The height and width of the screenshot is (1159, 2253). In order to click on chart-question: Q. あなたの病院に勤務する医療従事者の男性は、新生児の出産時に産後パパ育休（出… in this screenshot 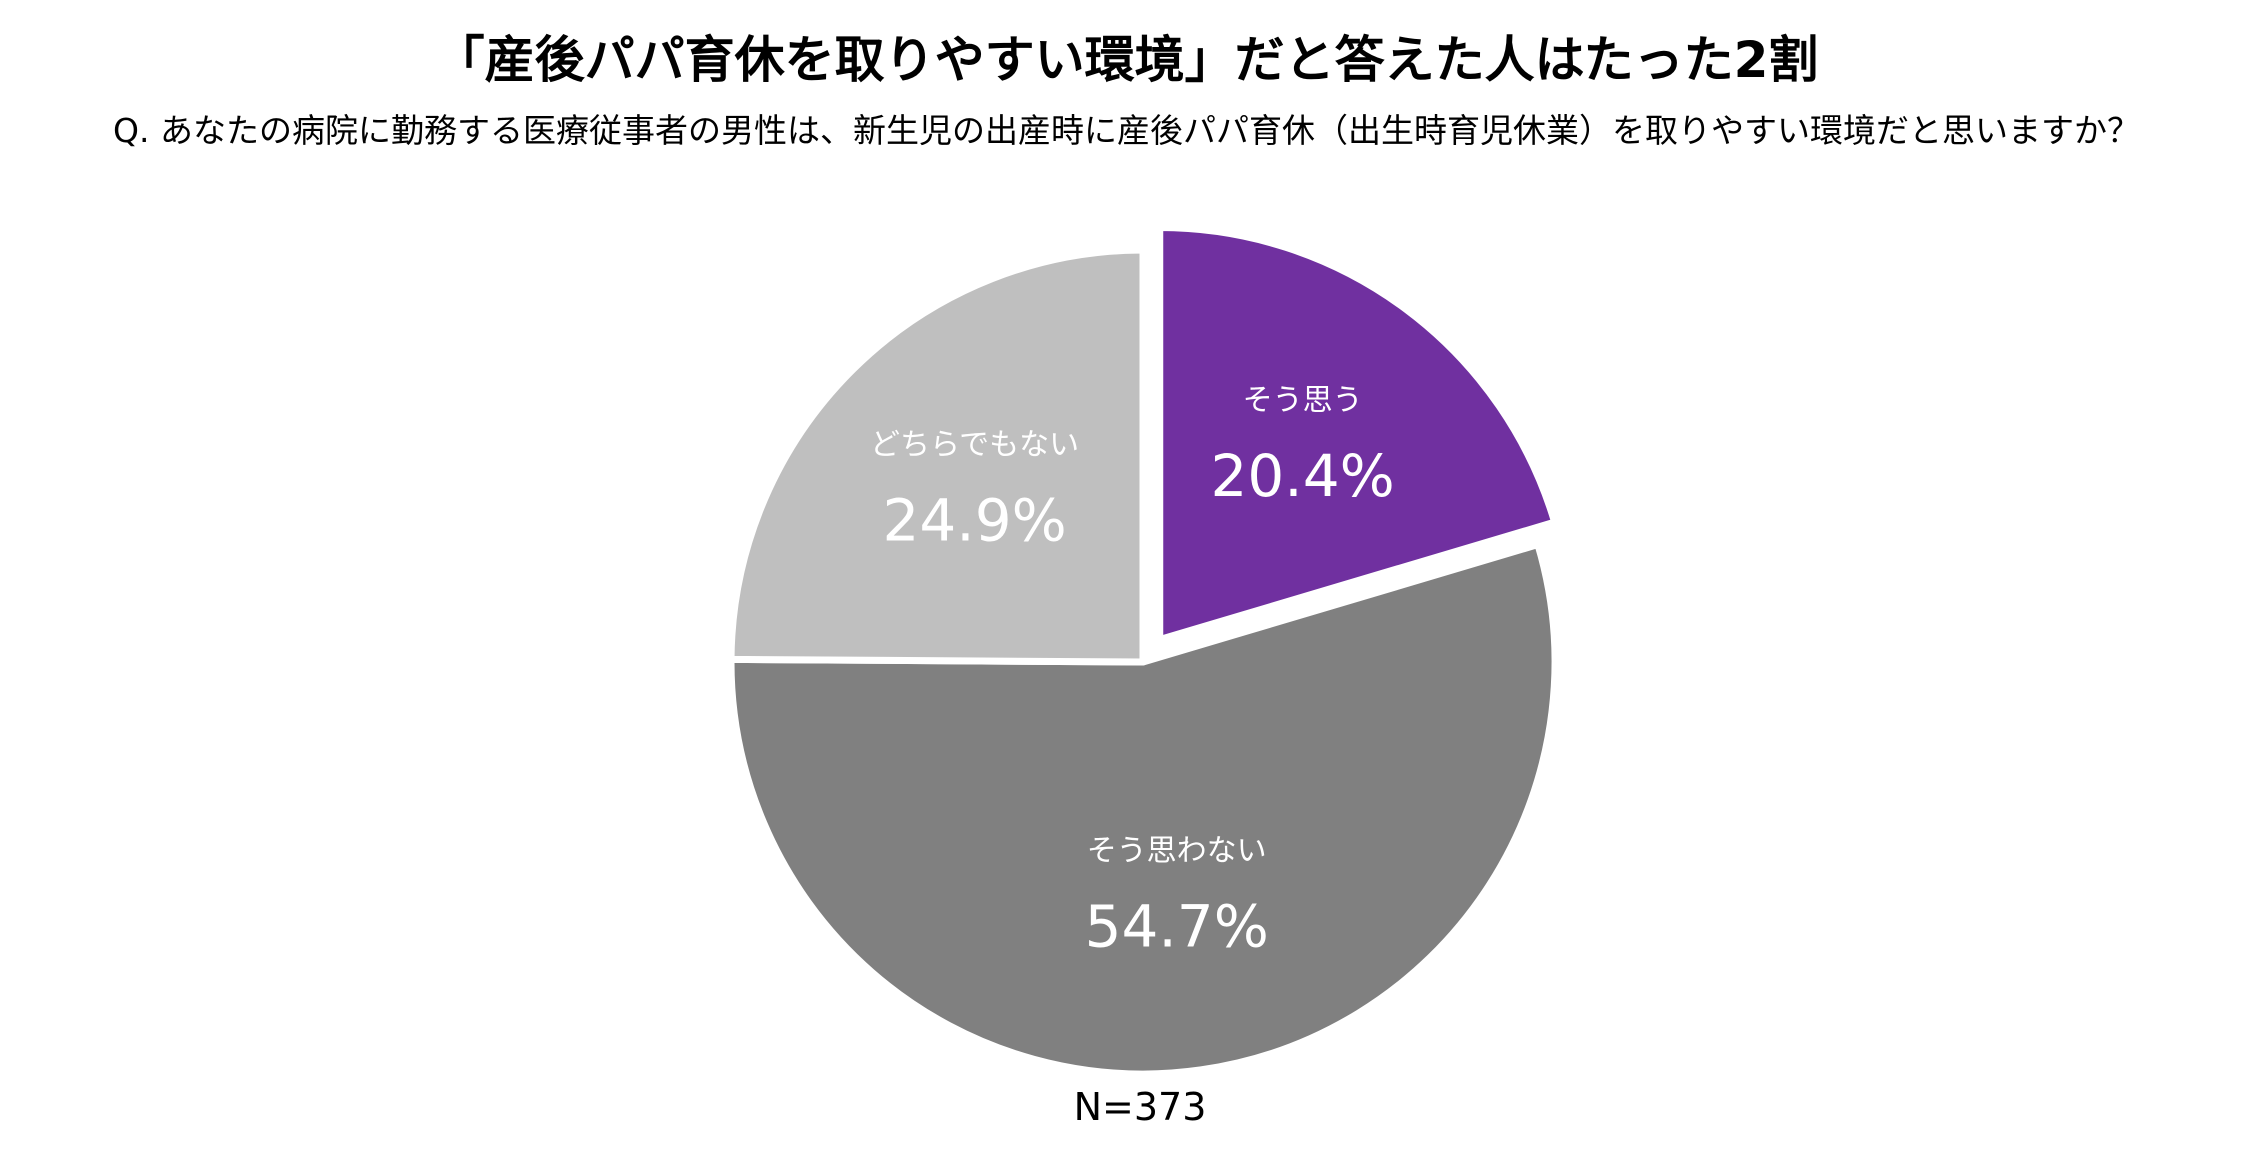, I will do `click(1126, 130)`.